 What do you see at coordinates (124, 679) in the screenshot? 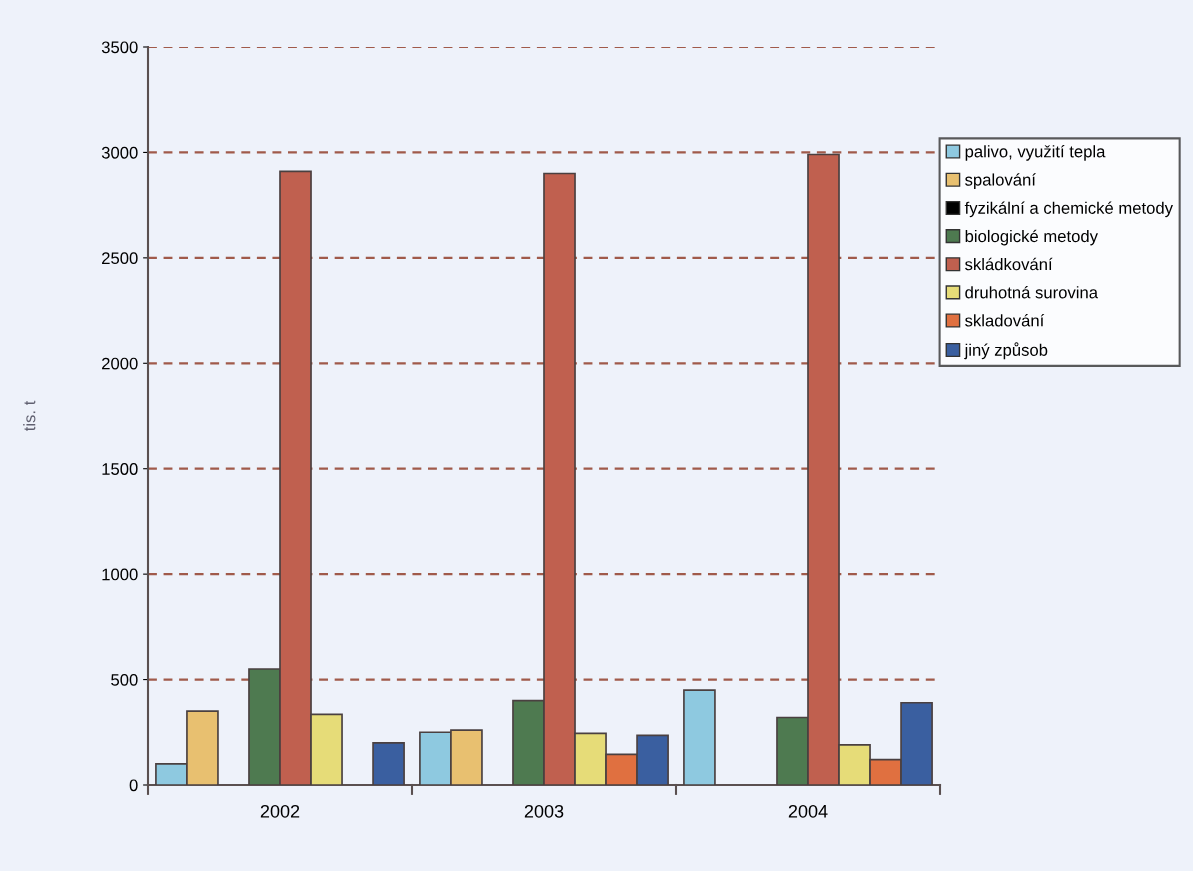
I see `y-tick-label: 500` at bounding box center [124, 679].